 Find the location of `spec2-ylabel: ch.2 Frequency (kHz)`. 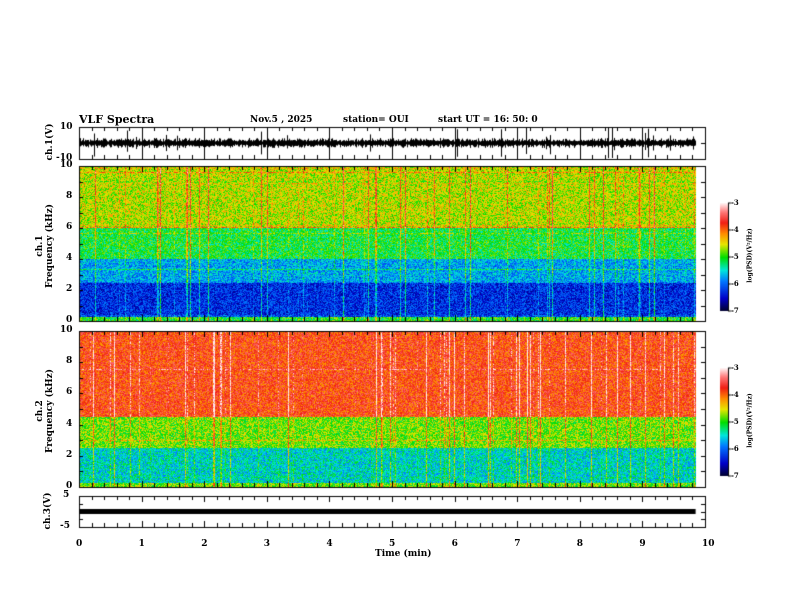

spec2-ylabel: ch.2 Frequency (kHz) is located at coordinates (45, 411).